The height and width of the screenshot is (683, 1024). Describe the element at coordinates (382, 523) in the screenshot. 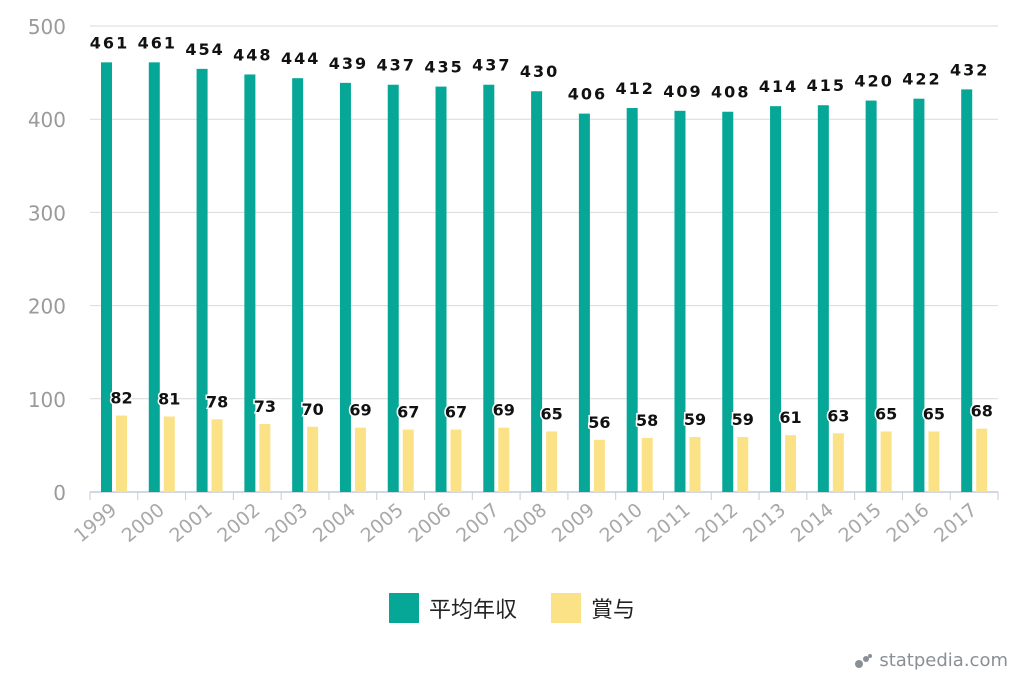

I see `x-tick-label: 2005` at that location.